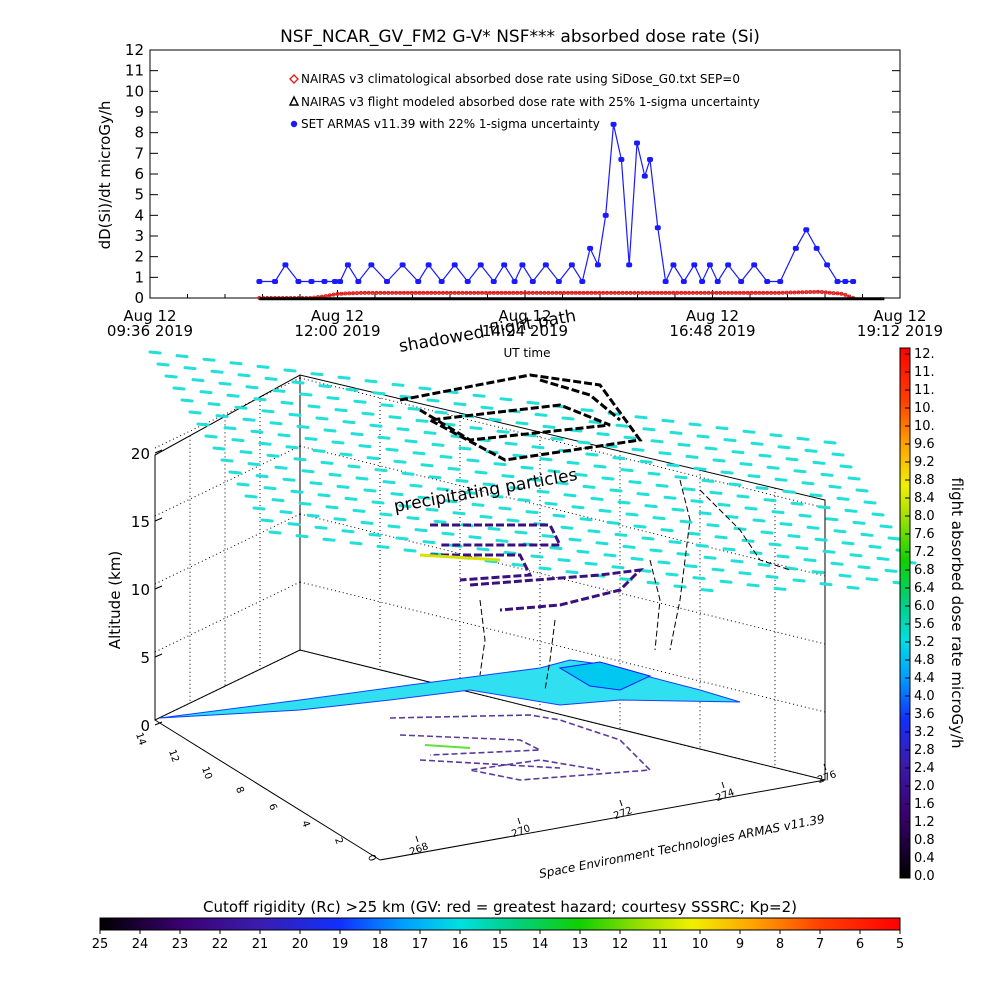 Image resolution: width=1000 pixels, height=1000 pixels. Describe the element at coordinates (924, 606) in the screenshot. I see `right-colorbar-tick-label: 6.0` at that location.